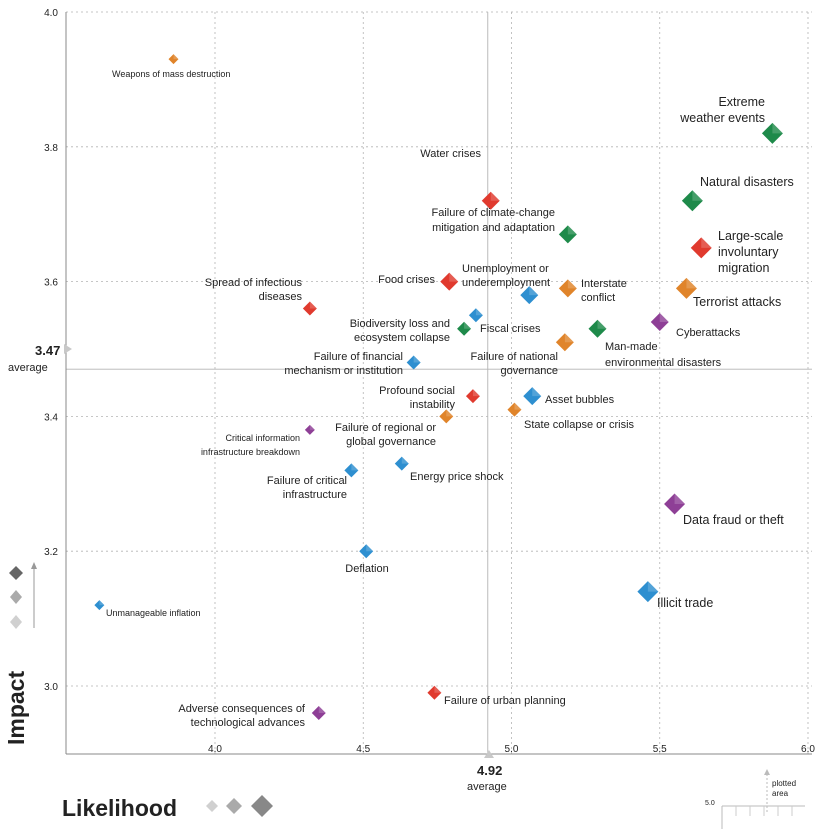 This screenshot has height=829, width=825. Describe the element at coordinates (598, 298) in the screenshot. I see `data-point-label-line: conflict` at that location.